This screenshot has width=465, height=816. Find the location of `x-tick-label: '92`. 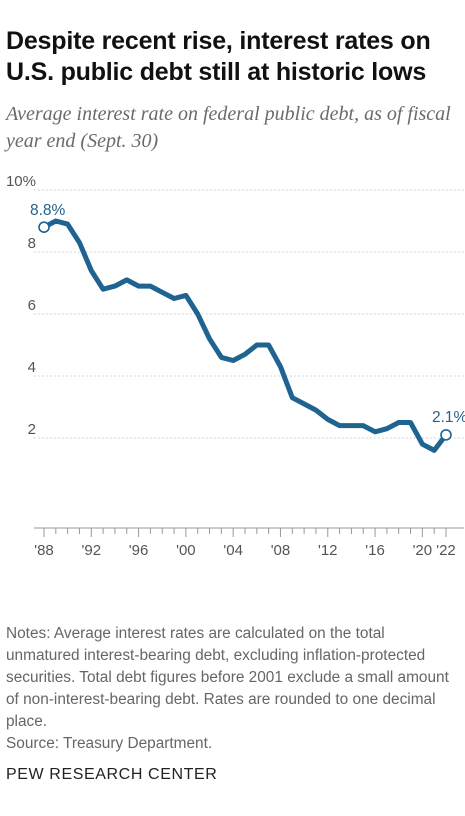

x-tick-label: '92 is located at coordinates (92, 550).